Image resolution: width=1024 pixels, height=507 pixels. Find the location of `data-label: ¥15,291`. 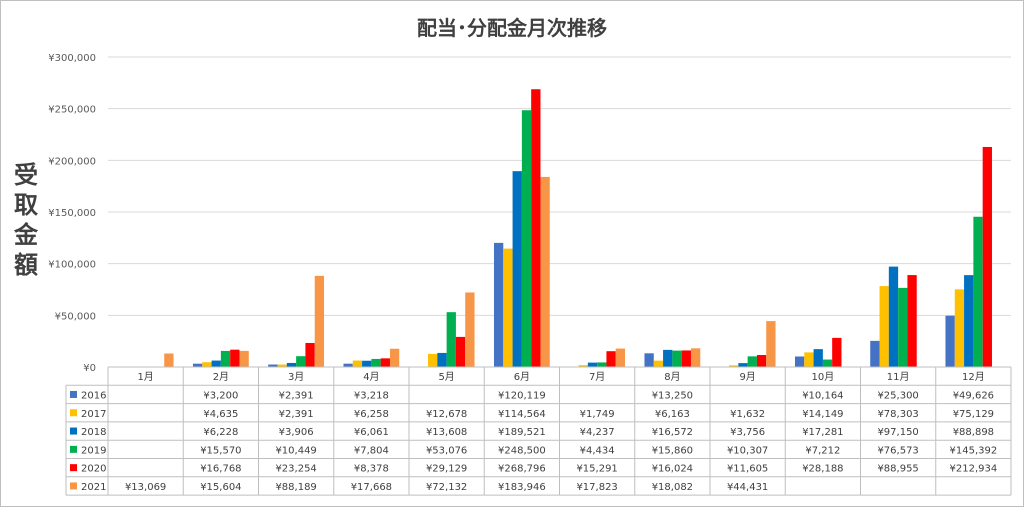

data-label: ¥15,291 is located at coordinates (596, 469).